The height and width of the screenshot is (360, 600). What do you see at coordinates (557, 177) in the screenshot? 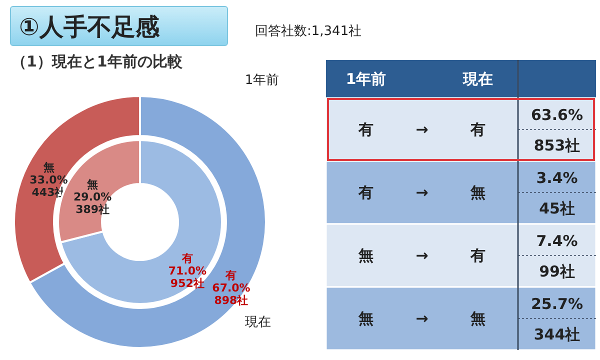
I see `text: 3.4%` at bounding box center [557, 177].